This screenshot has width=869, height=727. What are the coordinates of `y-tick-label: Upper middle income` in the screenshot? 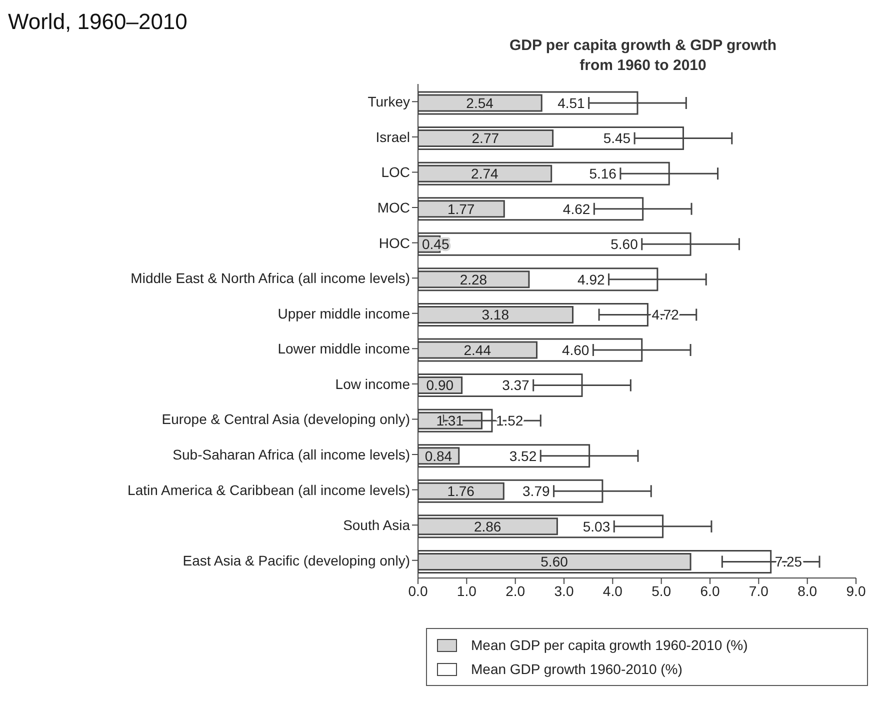 It's located at (344, 313).